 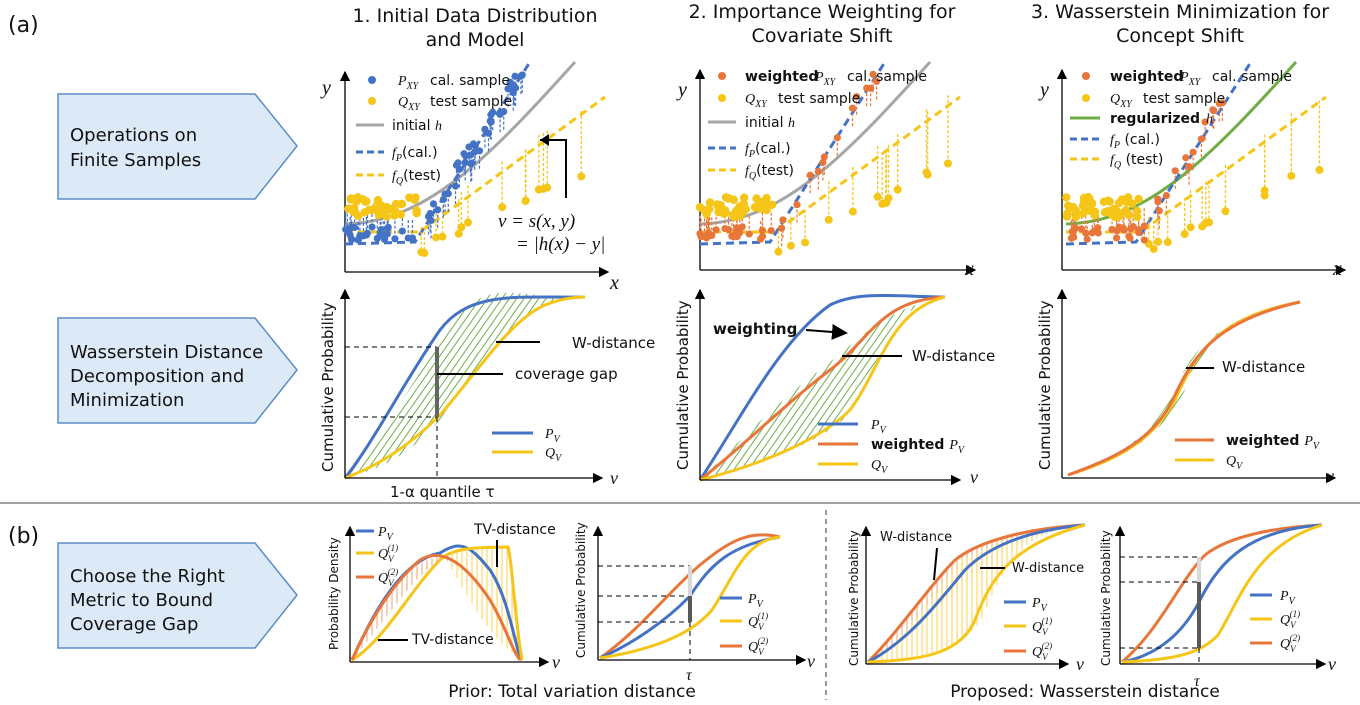 I want to click on sc3-y-label: y, so click(x=1043, y=90).